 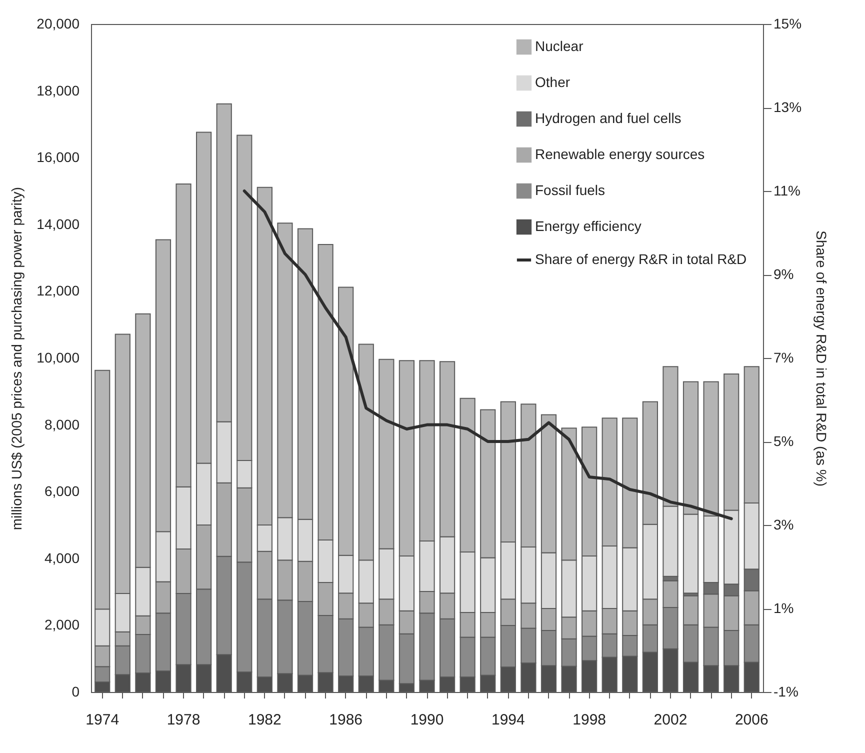 What do you see at coordinates (608, 118) in the screenshot?
I see `legend-label: Hydrogen and fuel cells` at bounding box center [608, 118].